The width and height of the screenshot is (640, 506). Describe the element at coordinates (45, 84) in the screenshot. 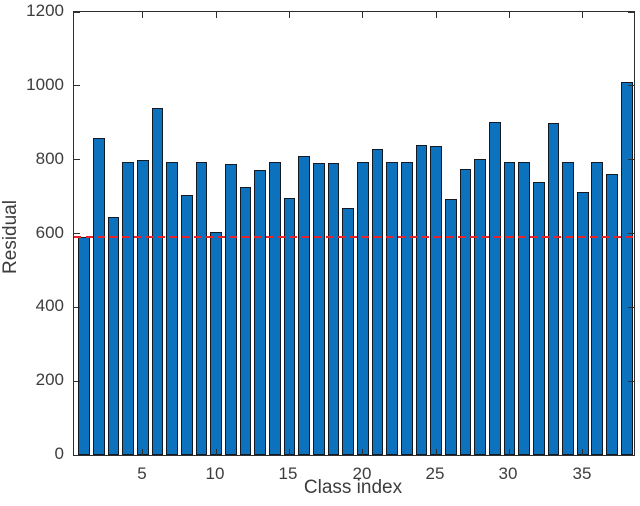

I see `y-tick-label: 1000` at that location.